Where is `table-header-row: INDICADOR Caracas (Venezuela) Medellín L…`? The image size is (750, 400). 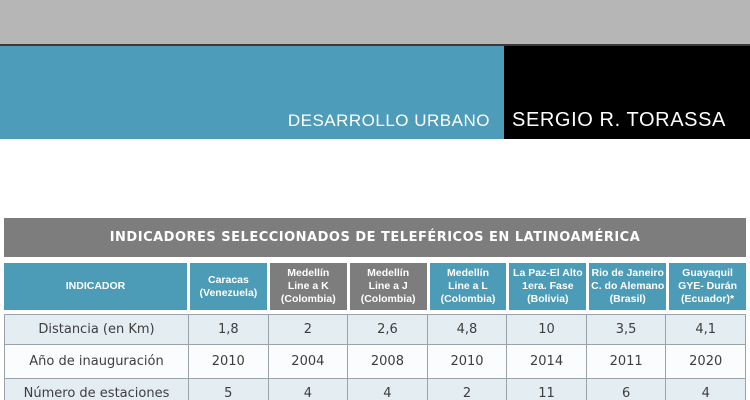 table-header-row: INDICADOR Caracas (Venezuela) Medellín L… is located at coordinates (375, 286).